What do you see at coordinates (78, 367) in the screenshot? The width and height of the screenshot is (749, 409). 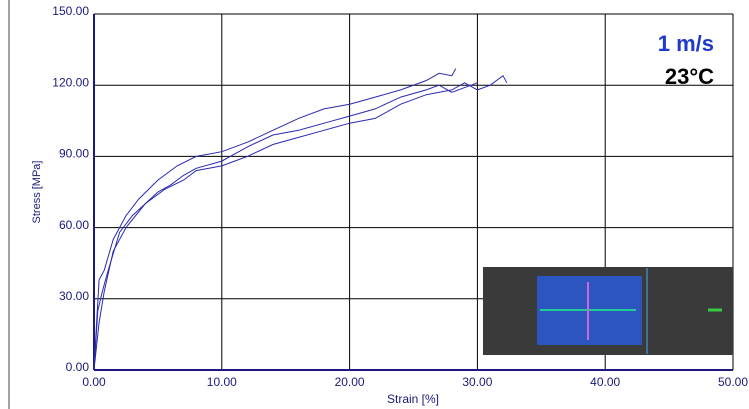 I see `y-tick-label: 0.00` at bounding box center [78, 367].